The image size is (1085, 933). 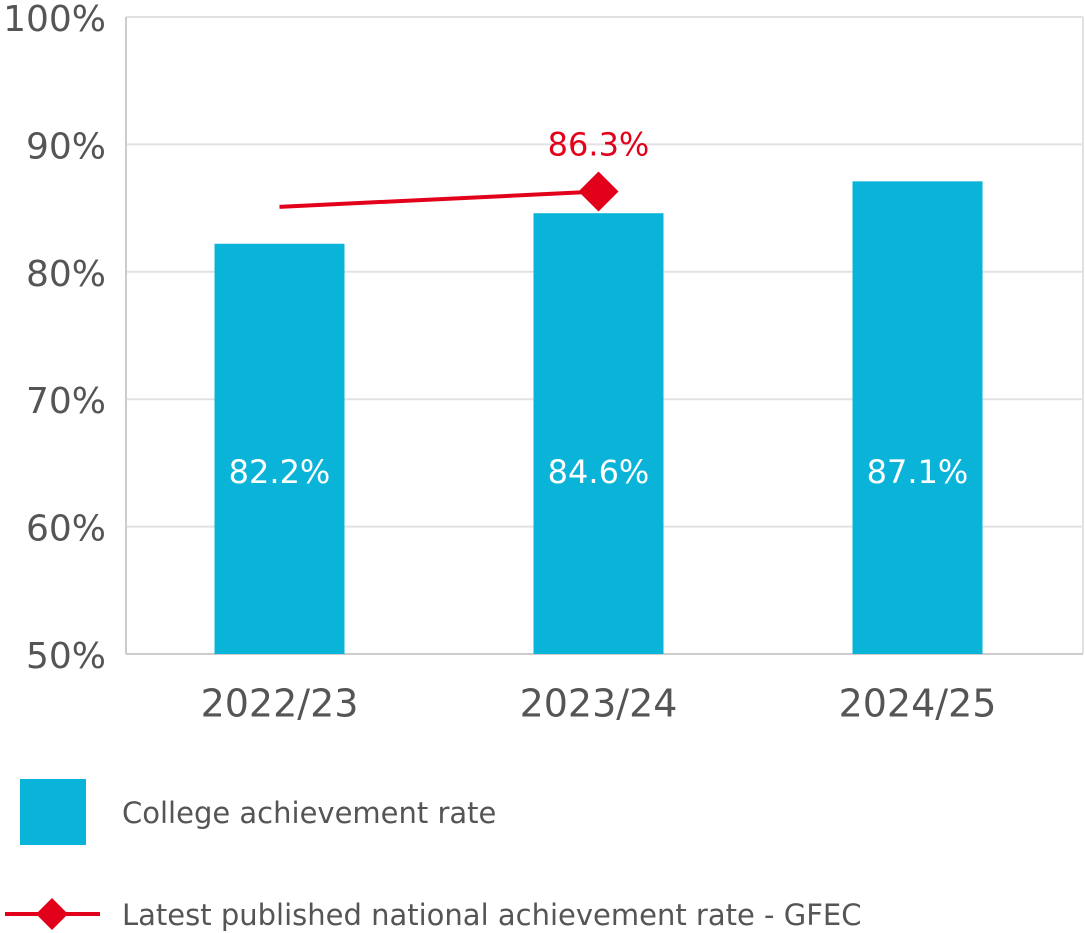 I want to click on x-tick-label: 2024/25, so click(x=918, y=704).